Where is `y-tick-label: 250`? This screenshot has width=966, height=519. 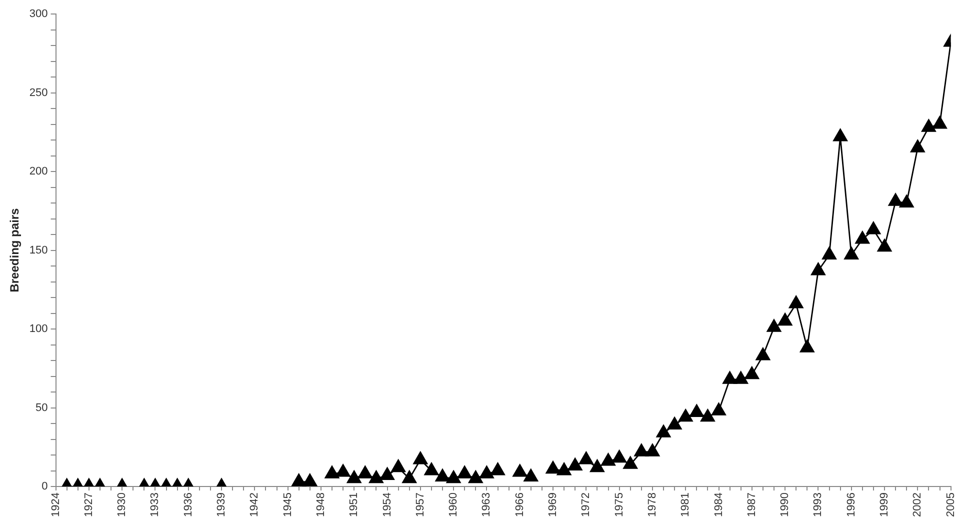
y-tick-label: 250 is located at coordinates (38, 92).